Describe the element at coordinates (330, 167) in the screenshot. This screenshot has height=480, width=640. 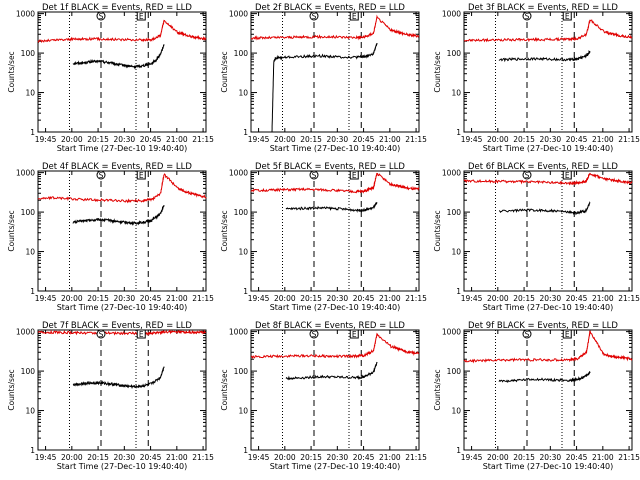
I see `panel-title: Det 5f BLACK = Events, RED = LLD` at that location.